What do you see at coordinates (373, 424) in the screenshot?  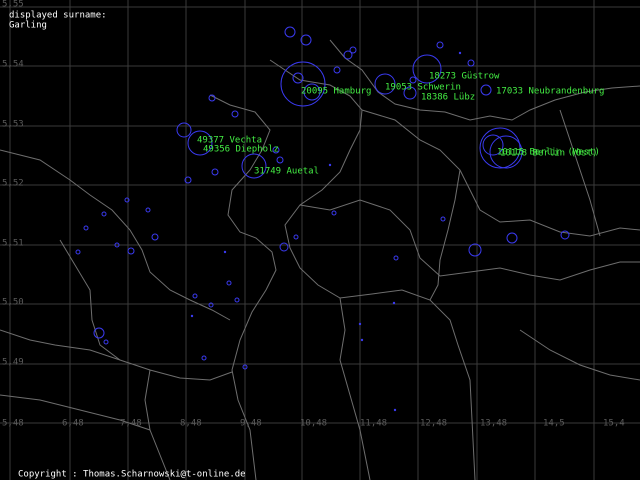 I see `longitude-label: 11,48` at bounding box center [373, 424].